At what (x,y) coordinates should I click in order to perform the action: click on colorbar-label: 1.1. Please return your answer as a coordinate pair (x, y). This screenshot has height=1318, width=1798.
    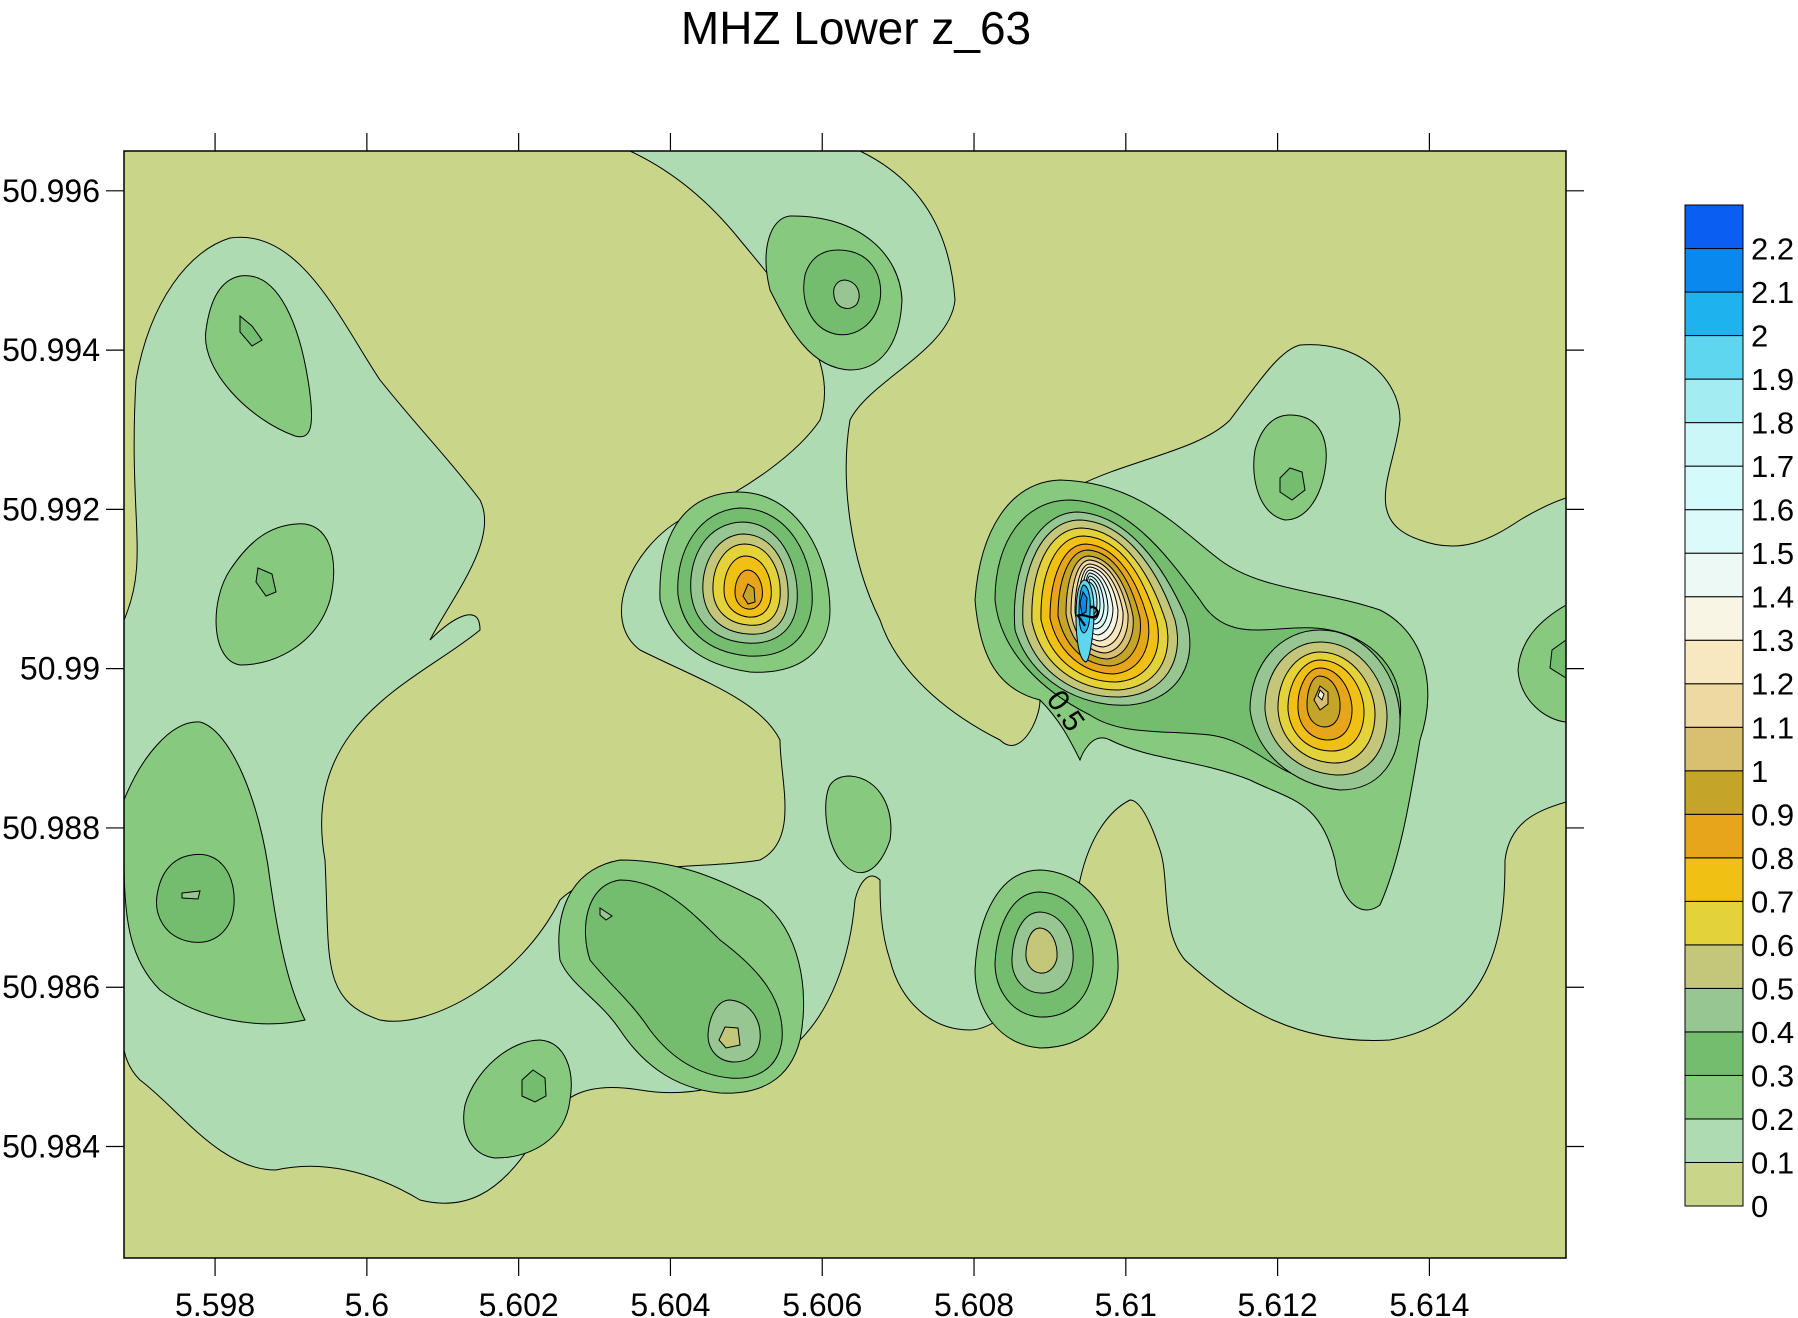
    Looking at the image, I should click on (1772, 727).